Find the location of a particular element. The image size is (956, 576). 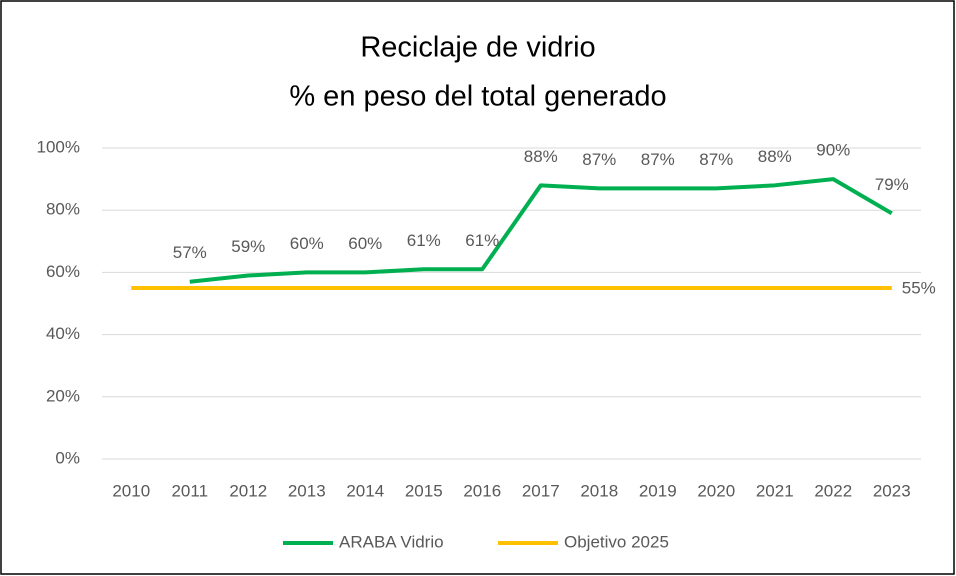

legend-label: ARABA Vidrio is located at coordinates (391, 541).